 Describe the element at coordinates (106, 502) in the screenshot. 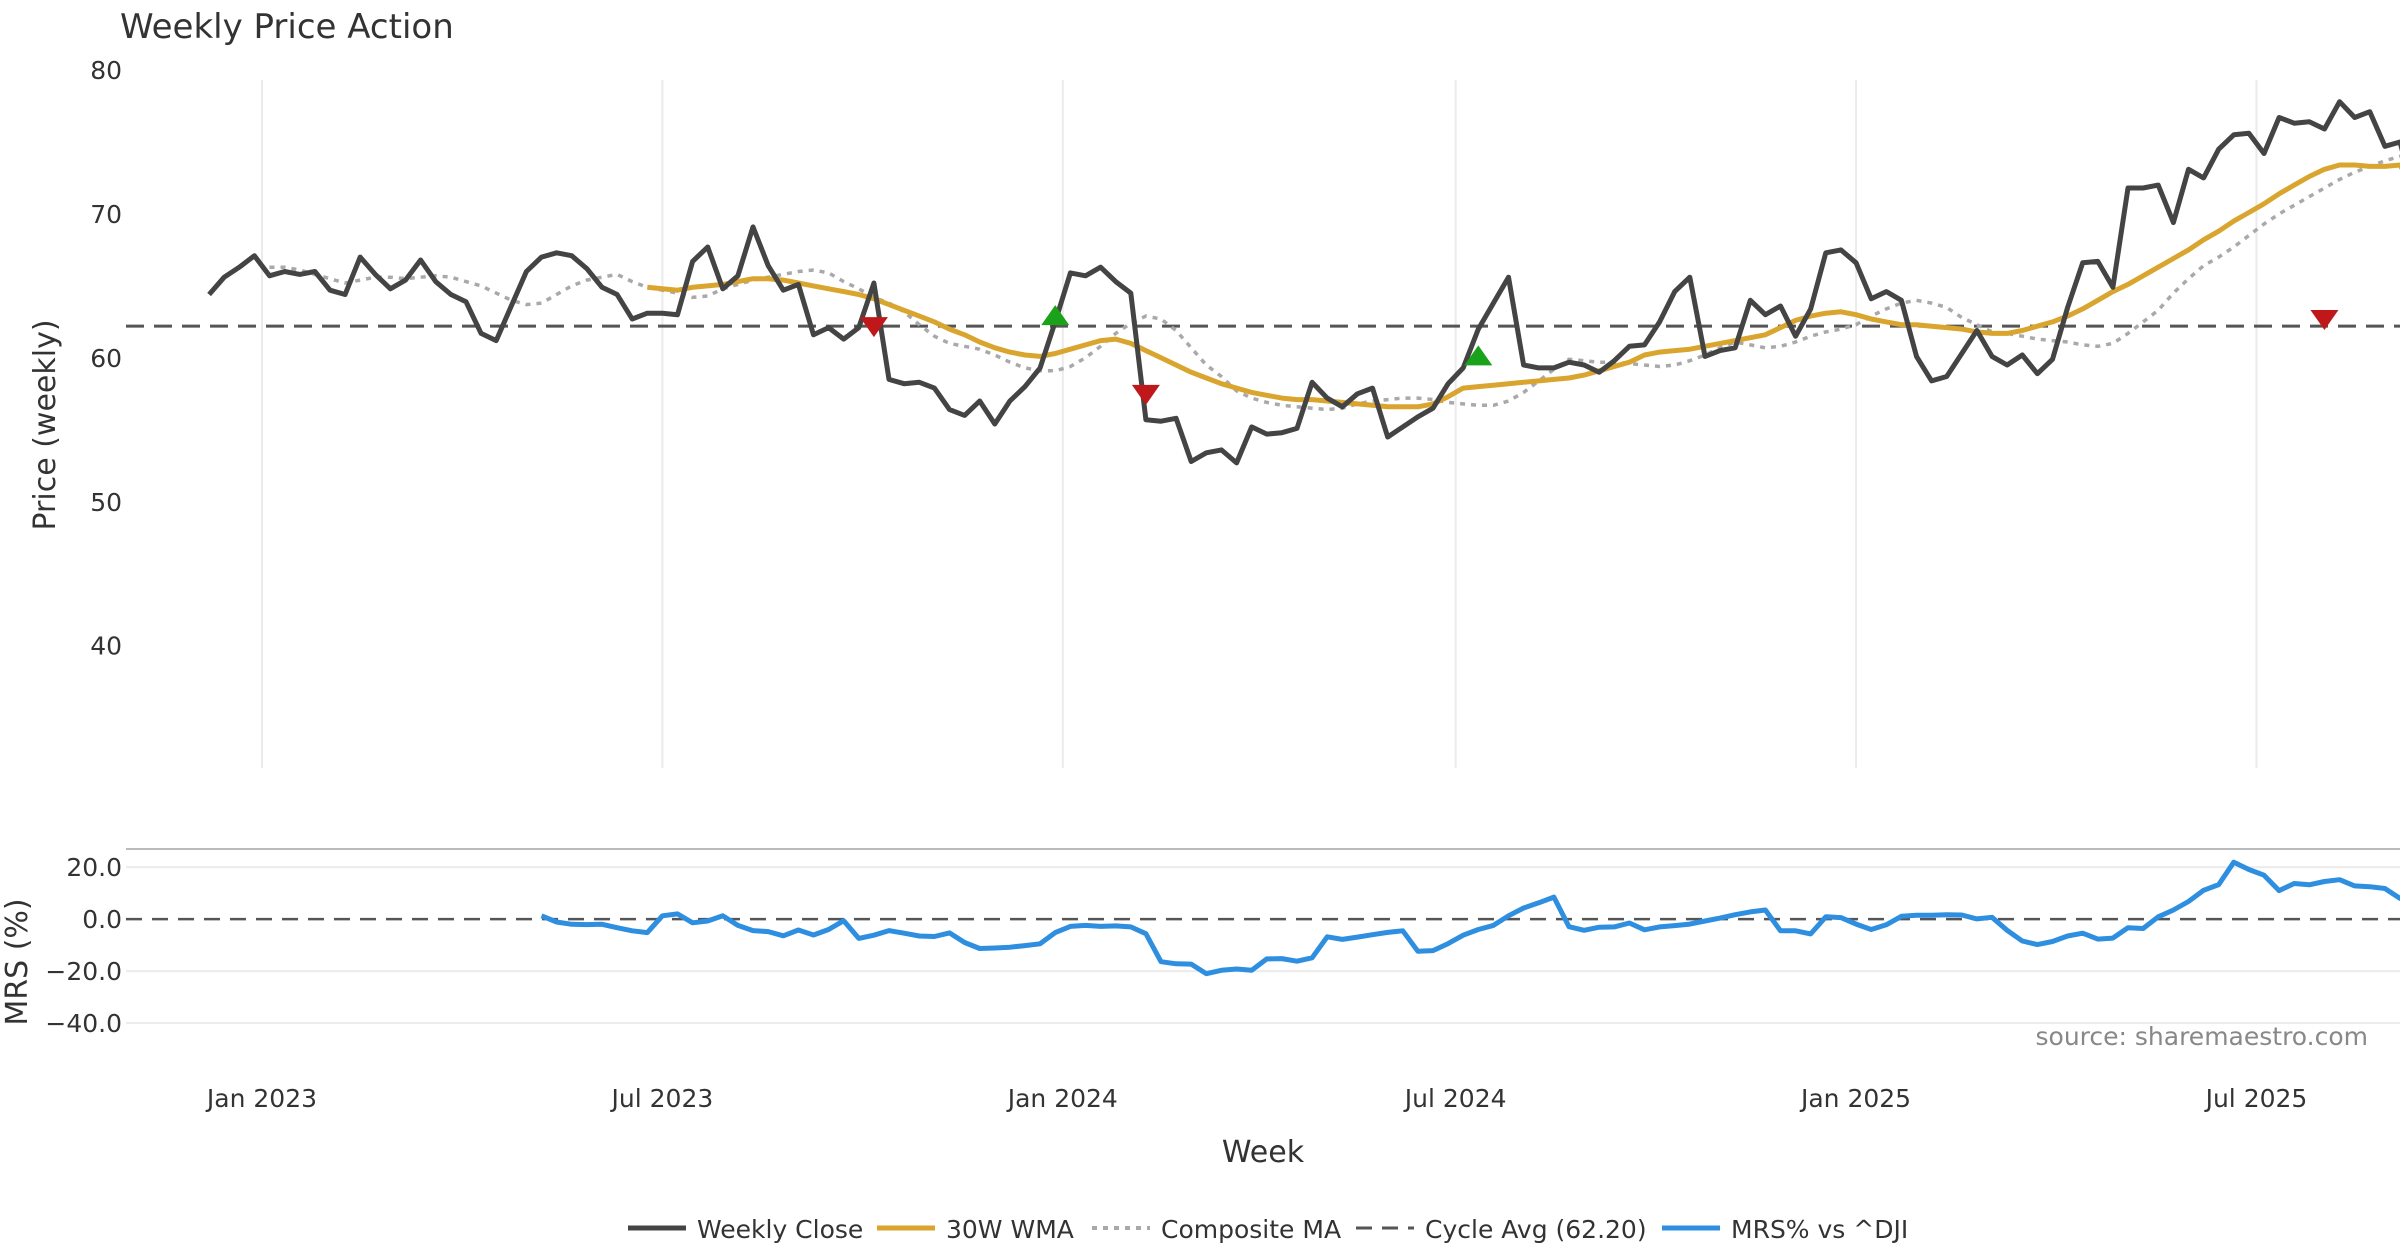

I see `price-y-tick-label: 50` at that location.